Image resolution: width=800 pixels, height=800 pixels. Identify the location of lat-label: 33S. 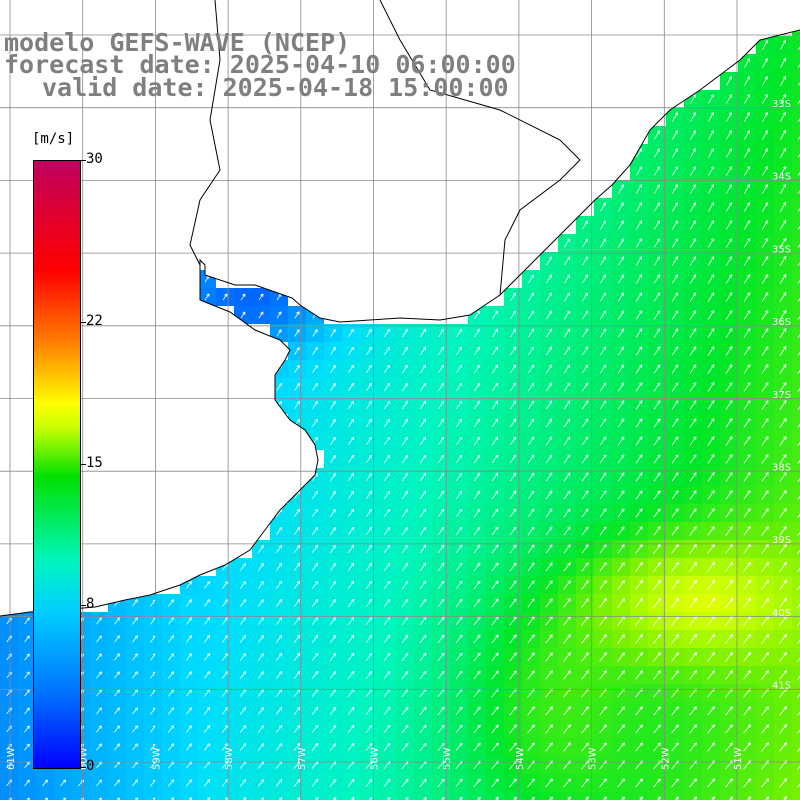
(781, 104).